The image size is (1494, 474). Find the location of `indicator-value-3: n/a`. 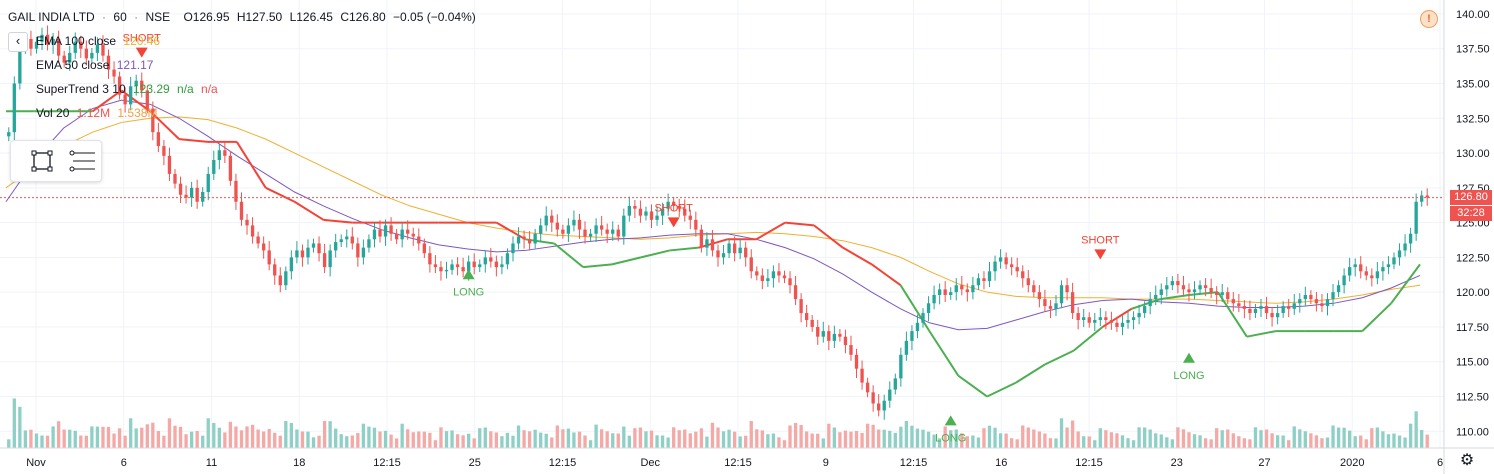

indicator-value-3: n/a is located at coordinates (209, 89).